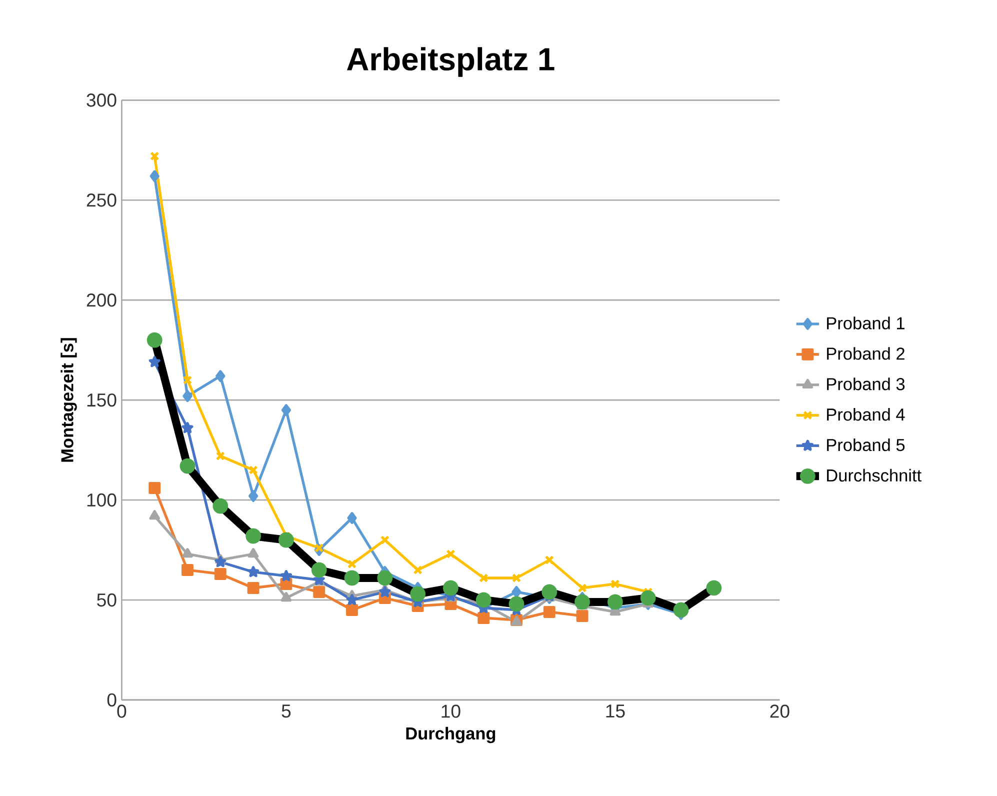 This screenshot has height=796, width=997. Describe the element at coordinates (874, 475) in the screenshot. I see `legend-label: Durchschnitt` at that location.